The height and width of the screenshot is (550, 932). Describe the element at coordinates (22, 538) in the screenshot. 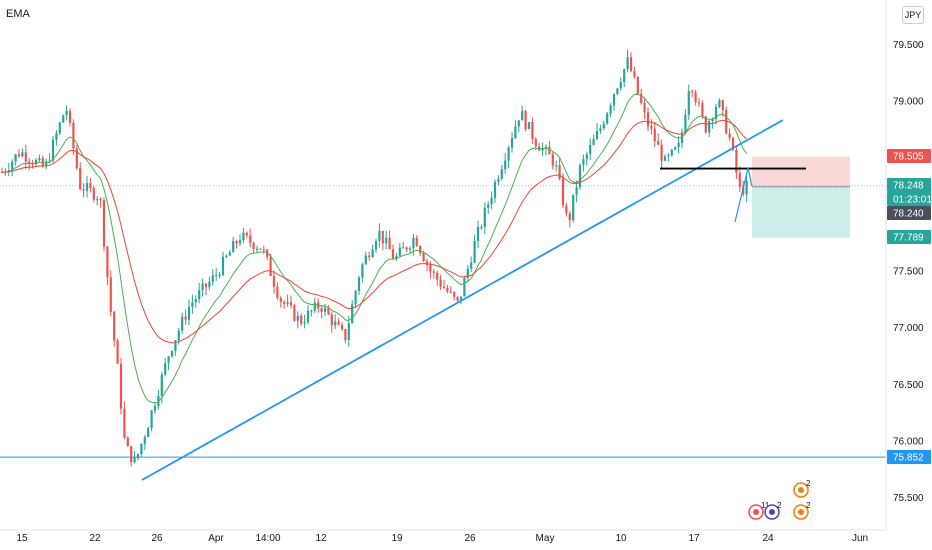

I see `x-tick-label: 15` at that location.